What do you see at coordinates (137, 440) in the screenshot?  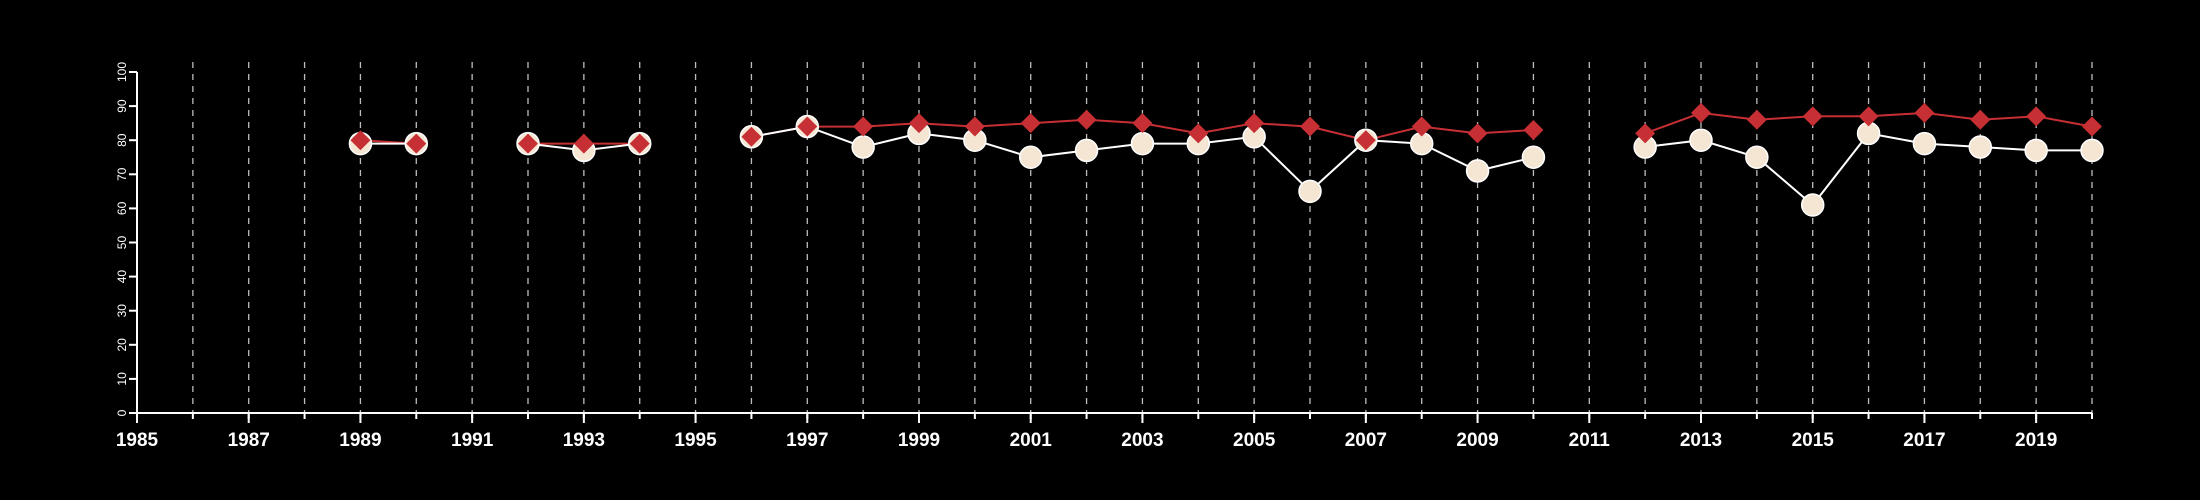 I see `x-tick-label: 1985` at bounding box center [137, 440].